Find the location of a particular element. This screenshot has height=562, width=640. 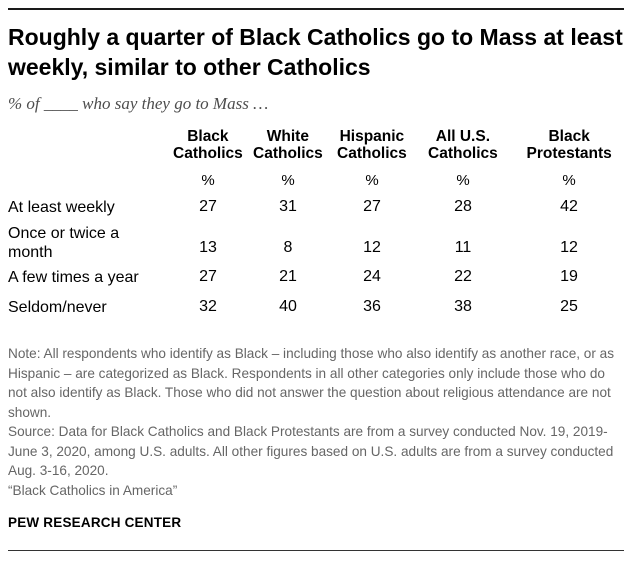

row-label: At least weekly is located at coordinates (61, 207).